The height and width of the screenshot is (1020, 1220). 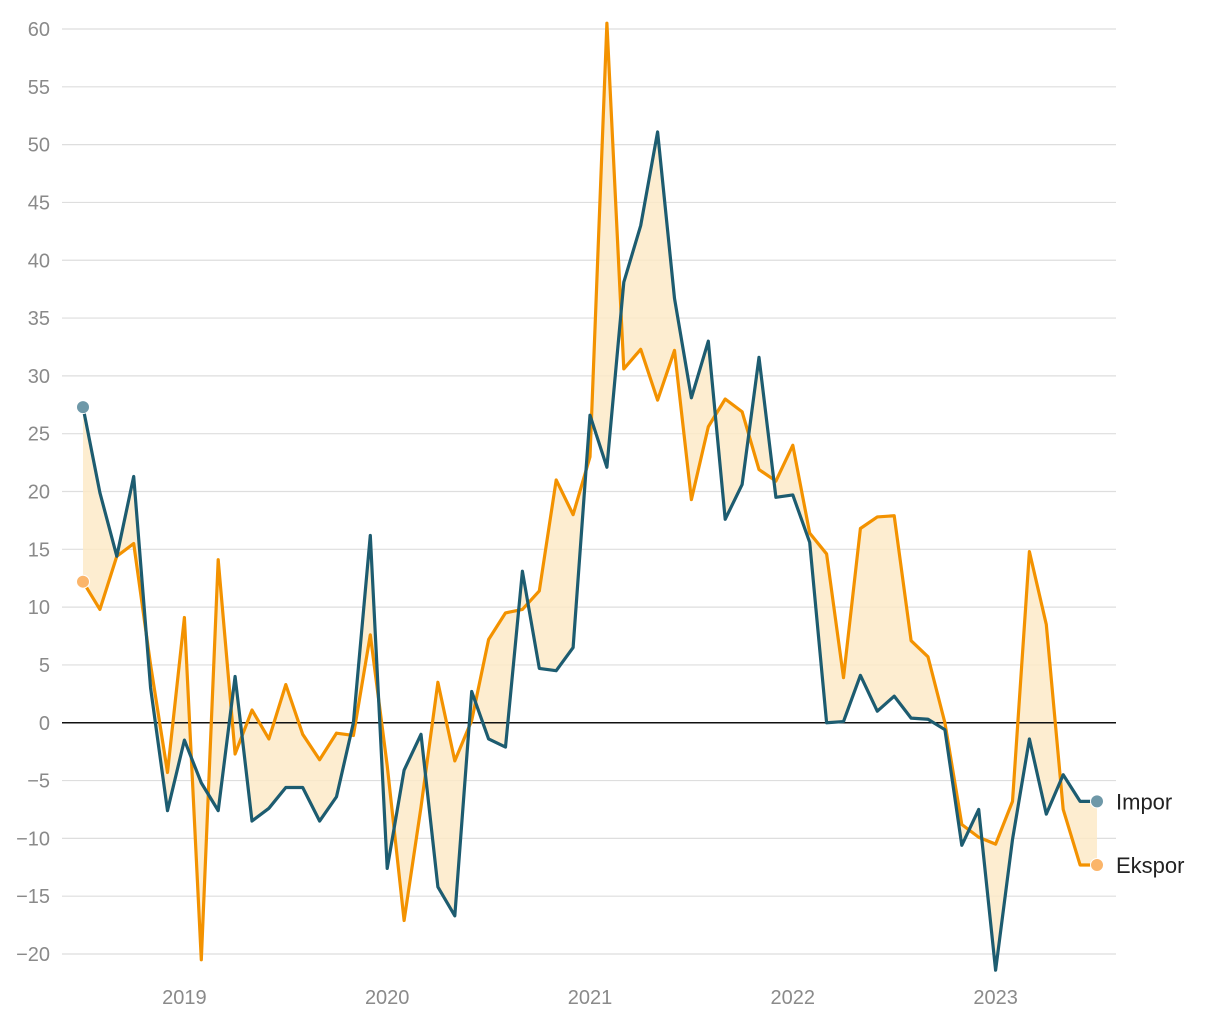 What do you see at coordinates (44, 666) in the screenshot?
I see `y-tick-label: 5` at bounding box center [44, 666].